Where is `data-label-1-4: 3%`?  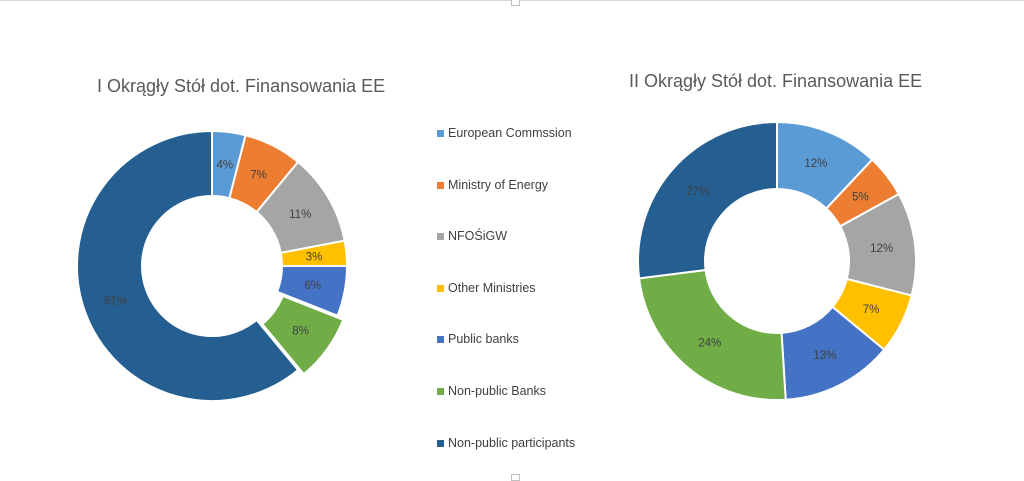
data-label-1-4: 3% is located at coordinates (314, 257).